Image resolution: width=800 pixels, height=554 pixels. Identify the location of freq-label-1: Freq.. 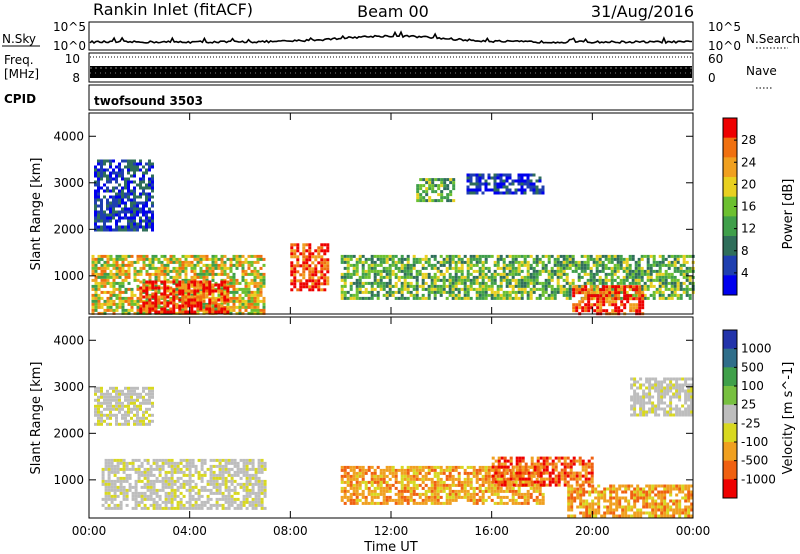
(19, 60).